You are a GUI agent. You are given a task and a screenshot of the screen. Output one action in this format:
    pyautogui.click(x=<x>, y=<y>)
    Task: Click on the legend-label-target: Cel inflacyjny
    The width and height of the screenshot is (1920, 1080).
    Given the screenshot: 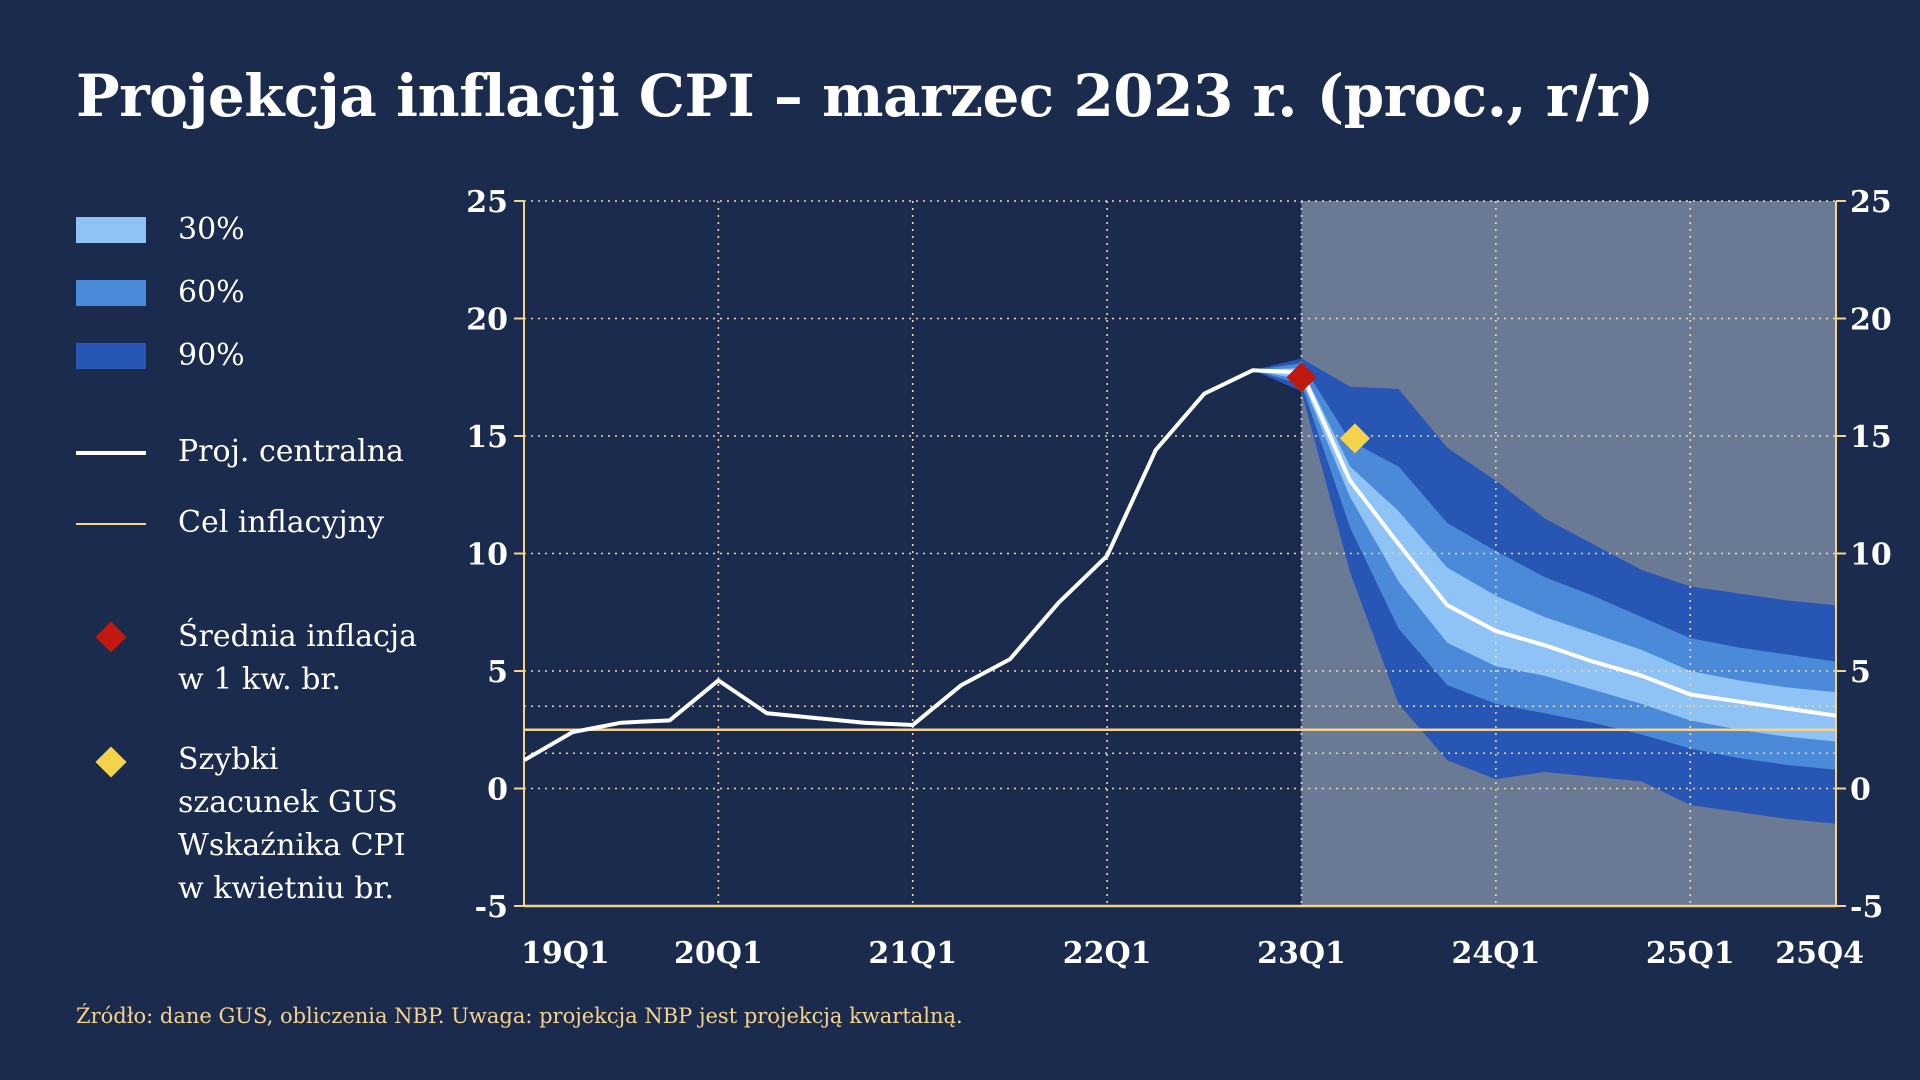 What is the action you would take?
    pyautogui.click(x=281, y=522)
    